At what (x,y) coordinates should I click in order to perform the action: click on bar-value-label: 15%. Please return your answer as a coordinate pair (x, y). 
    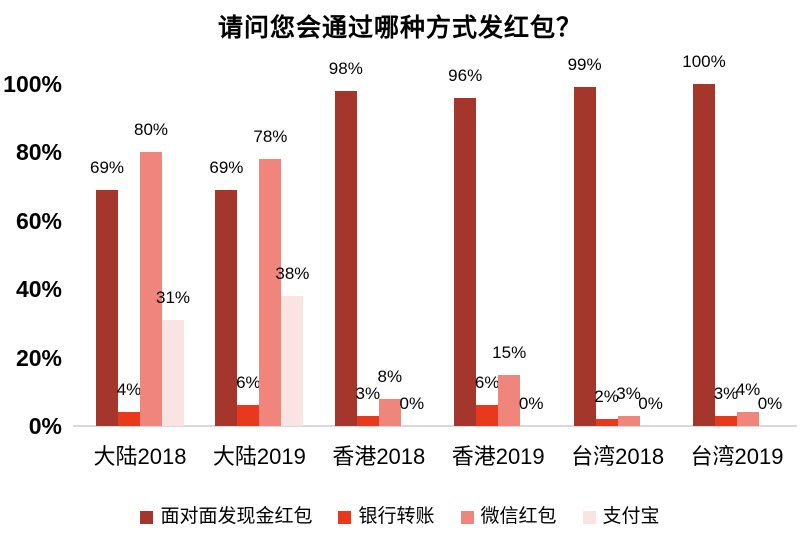
    Looking at the image, I should click on (509, 352).